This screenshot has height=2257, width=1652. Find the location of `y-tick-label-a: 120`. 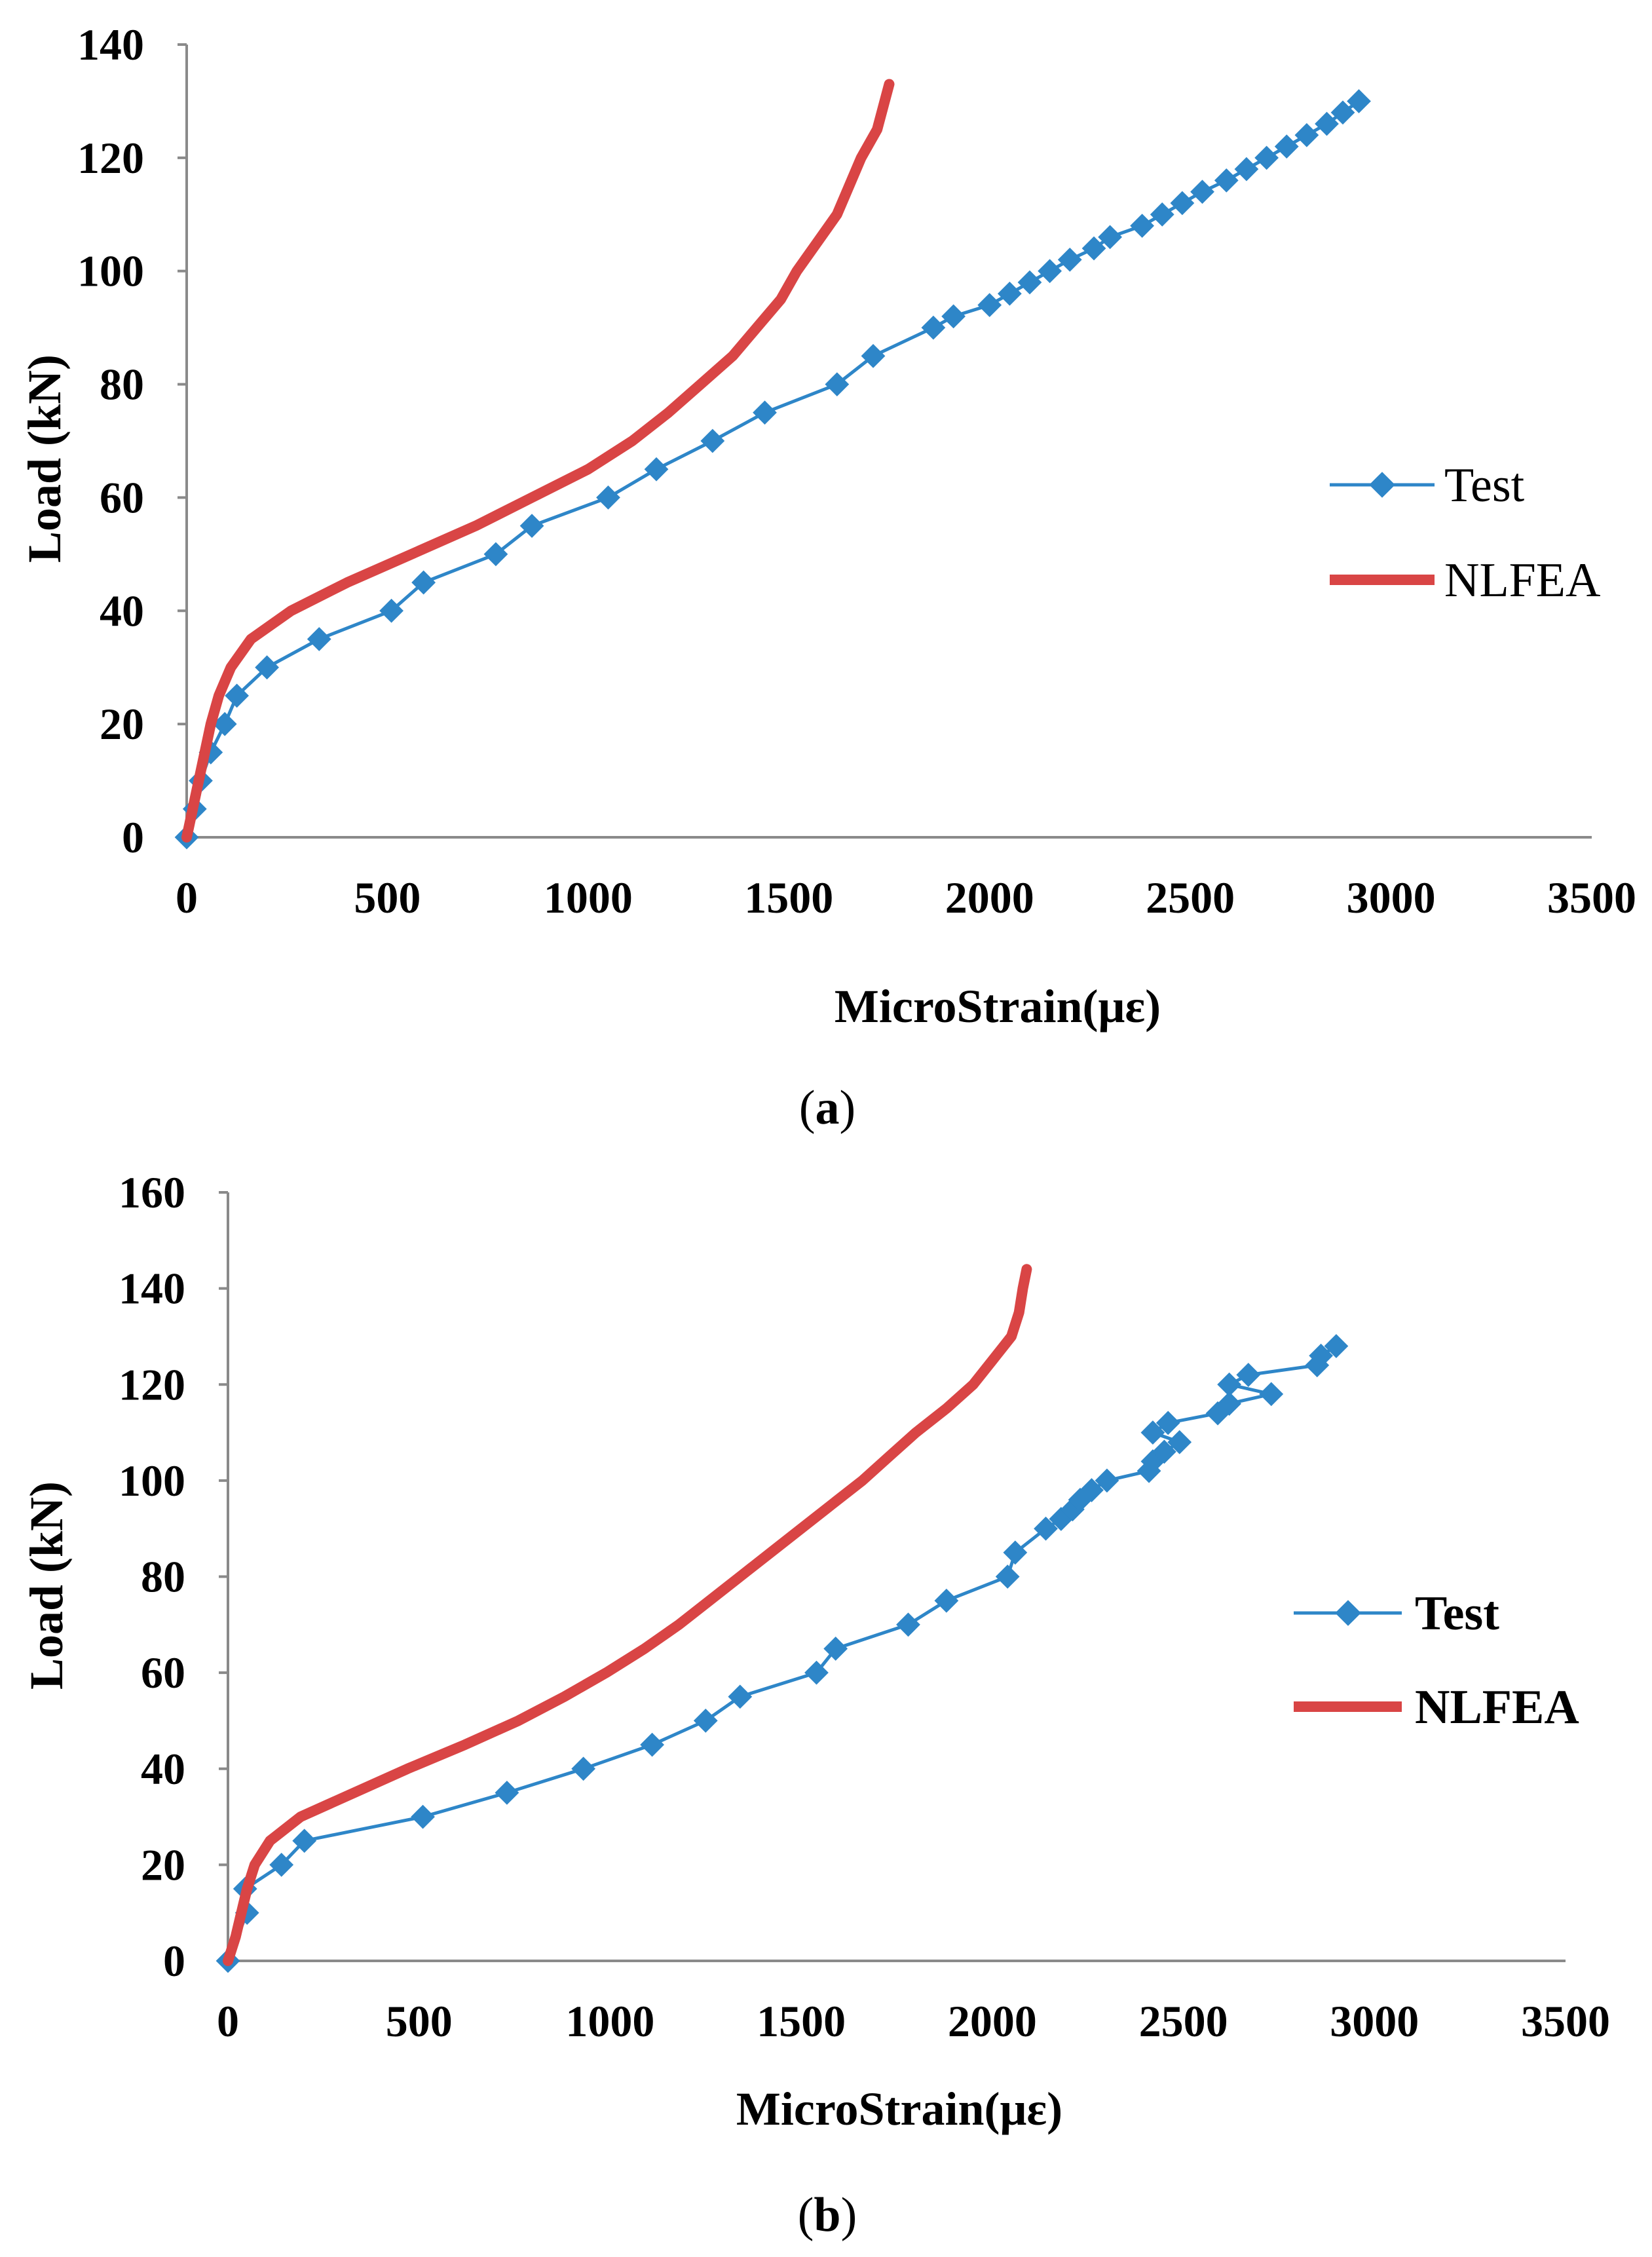

y-tick-label-a: 120 is located at coordinates (110, 158).